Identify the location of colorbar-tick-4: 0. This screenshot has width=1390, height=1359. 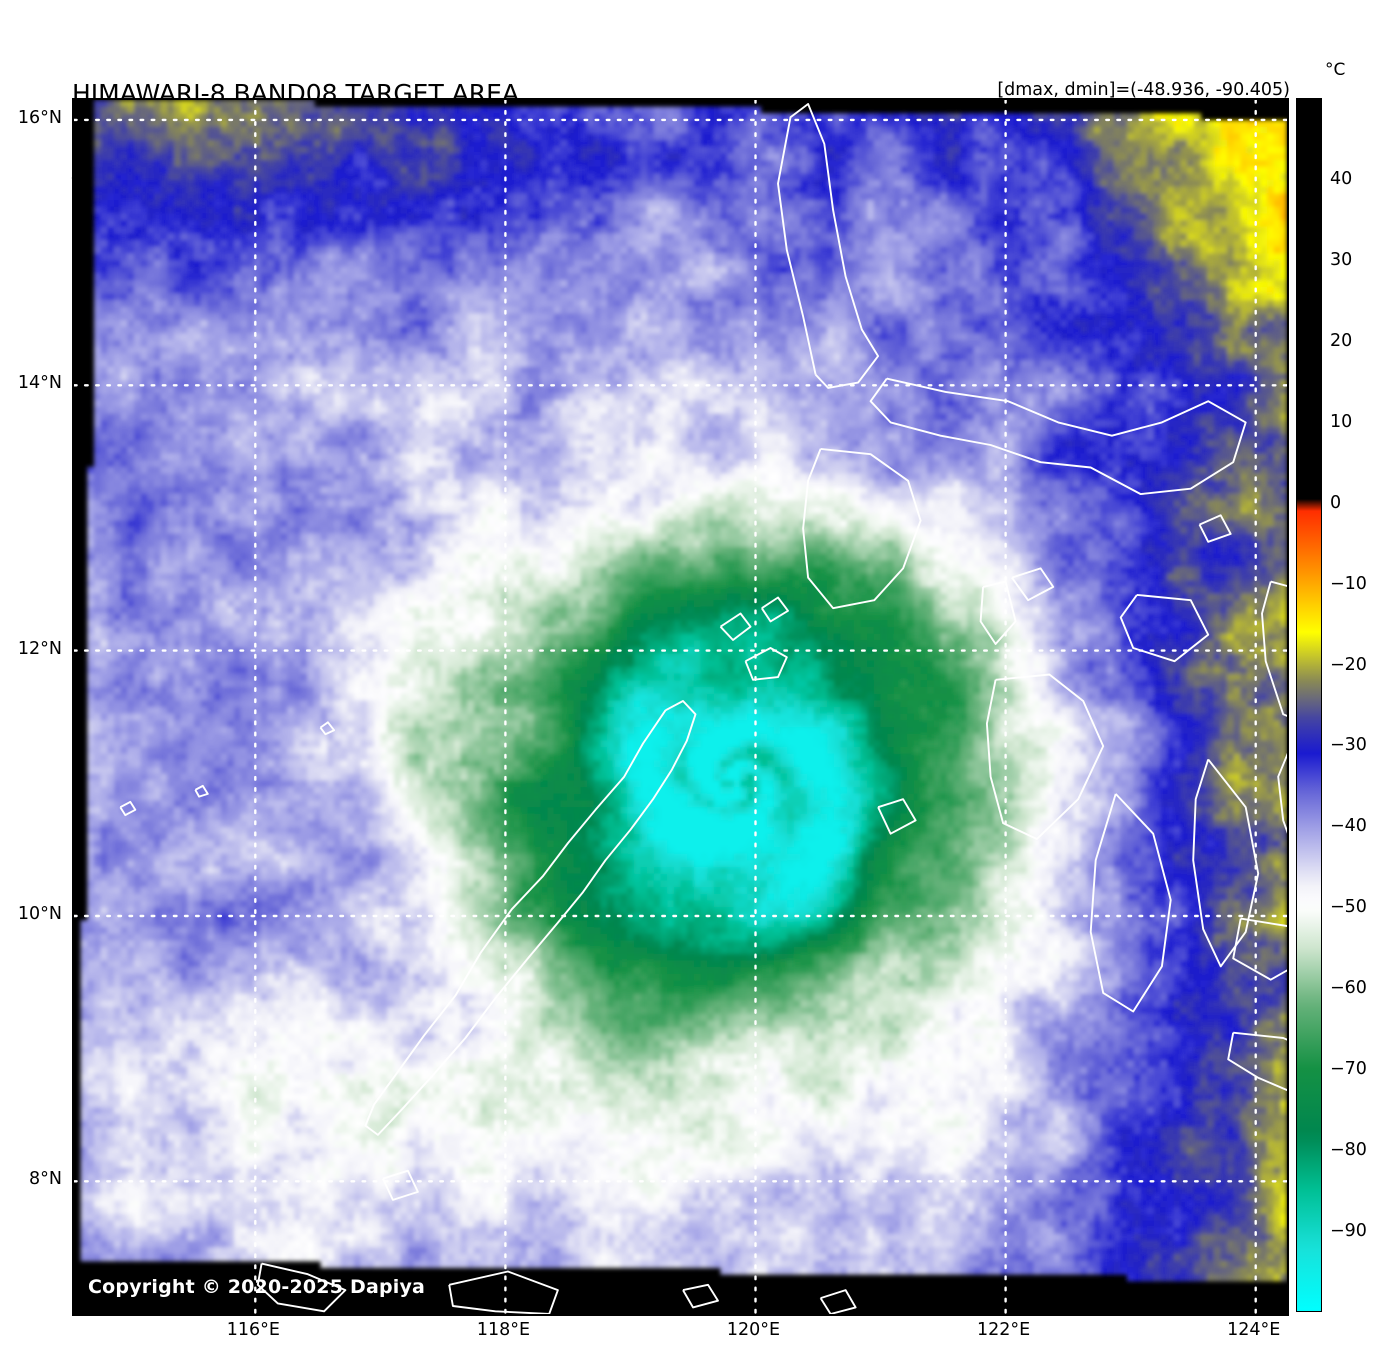
(1335, 503).